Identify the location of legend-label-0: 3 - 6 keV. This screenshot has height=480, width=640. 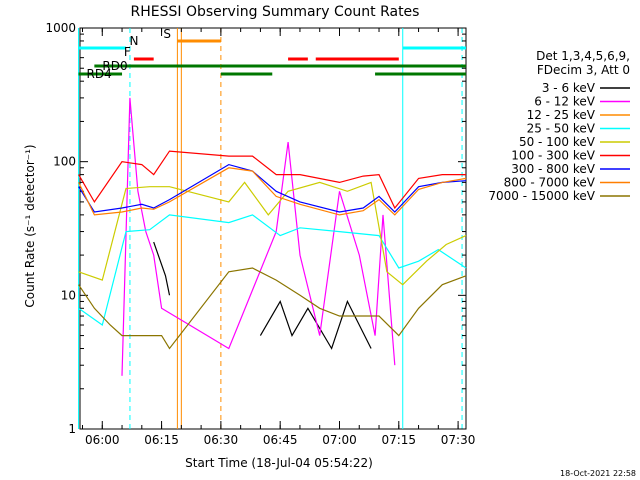
(569, 88).